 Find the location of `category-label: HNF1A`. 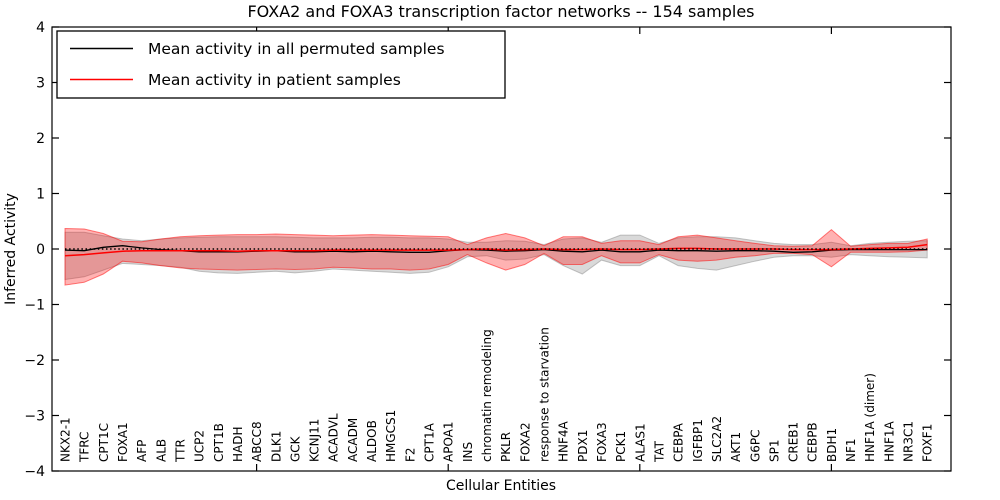

category-label: HNF1A is located at coordinates (889, 441).